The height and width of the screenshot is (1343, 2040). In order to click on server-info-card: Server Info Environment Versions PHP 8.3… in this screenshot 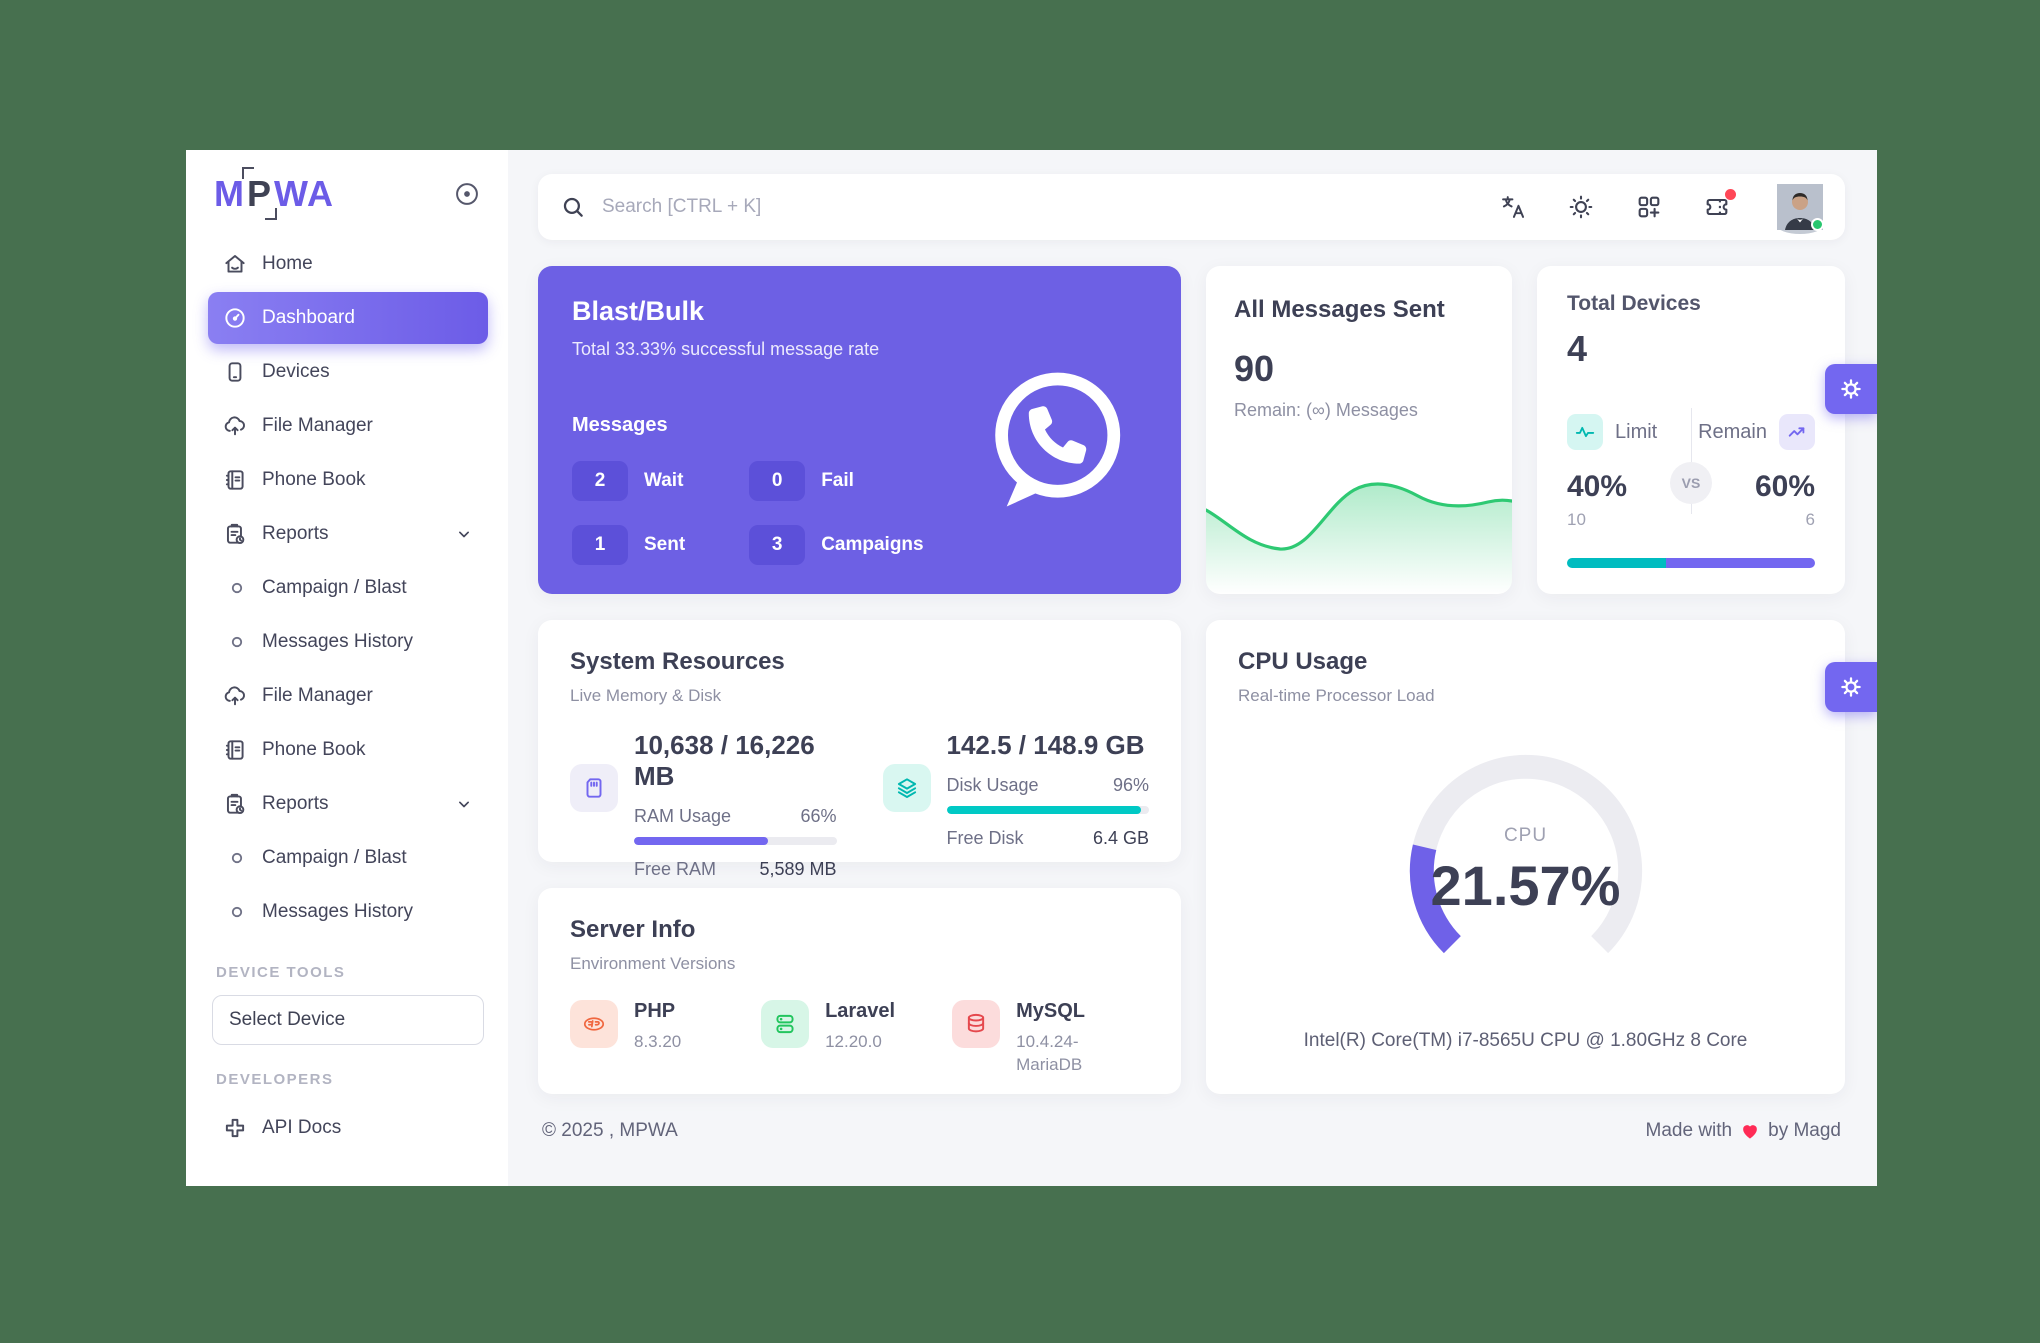, I will do `click(859, 991)`.